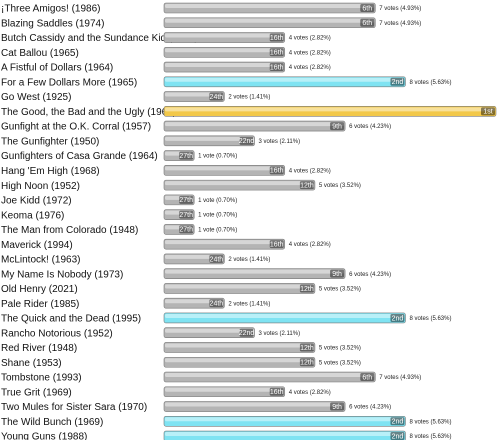  Describe the element at coordinates (36, 392) in the screenshot. I see `option-label: True Grit (1969)` at that location.